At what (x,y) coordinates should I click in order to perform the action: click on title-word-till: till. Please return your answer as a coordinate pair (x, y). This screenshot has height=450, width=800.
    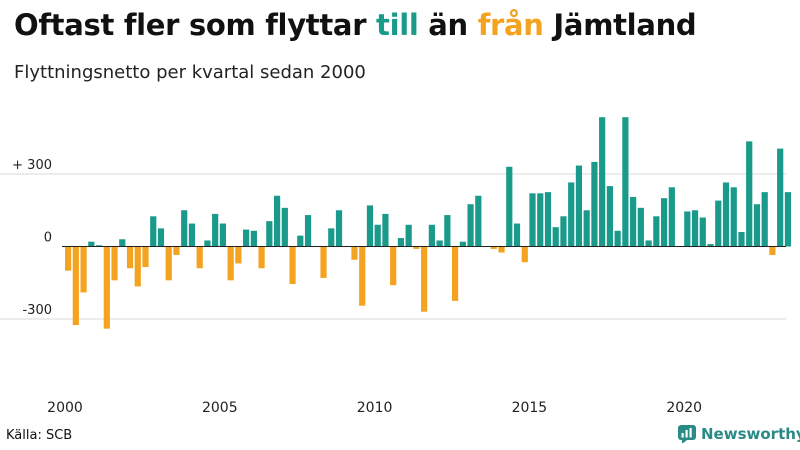
    Looking at the image, I should click on (397, 25).